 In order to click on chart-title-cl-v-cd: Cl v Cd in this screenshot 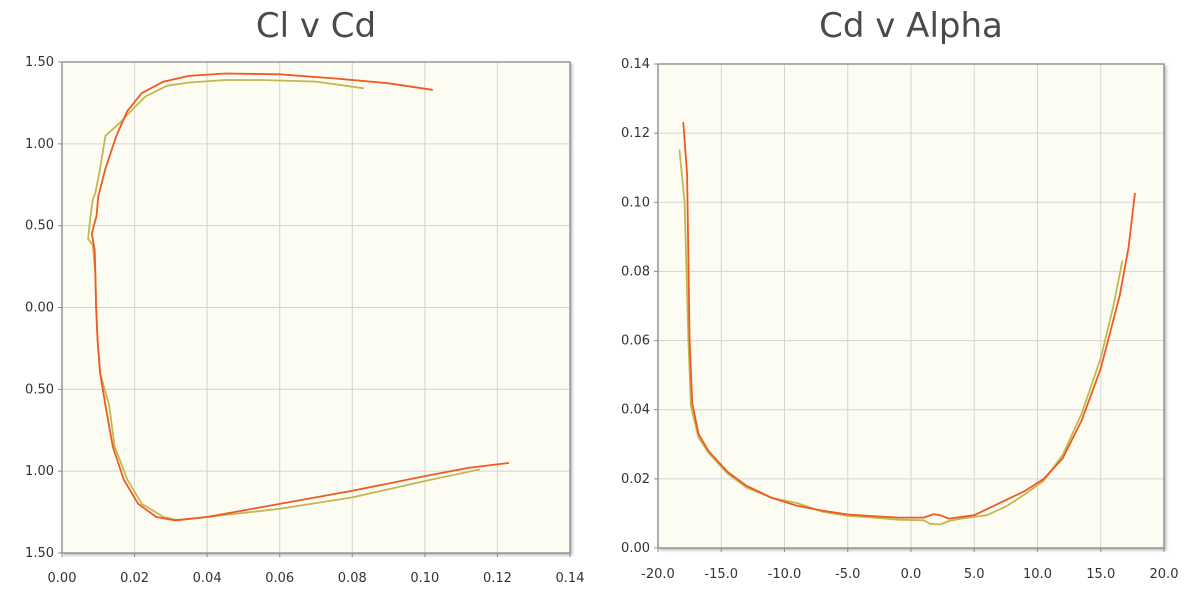, I will do `click(316, 26)`.